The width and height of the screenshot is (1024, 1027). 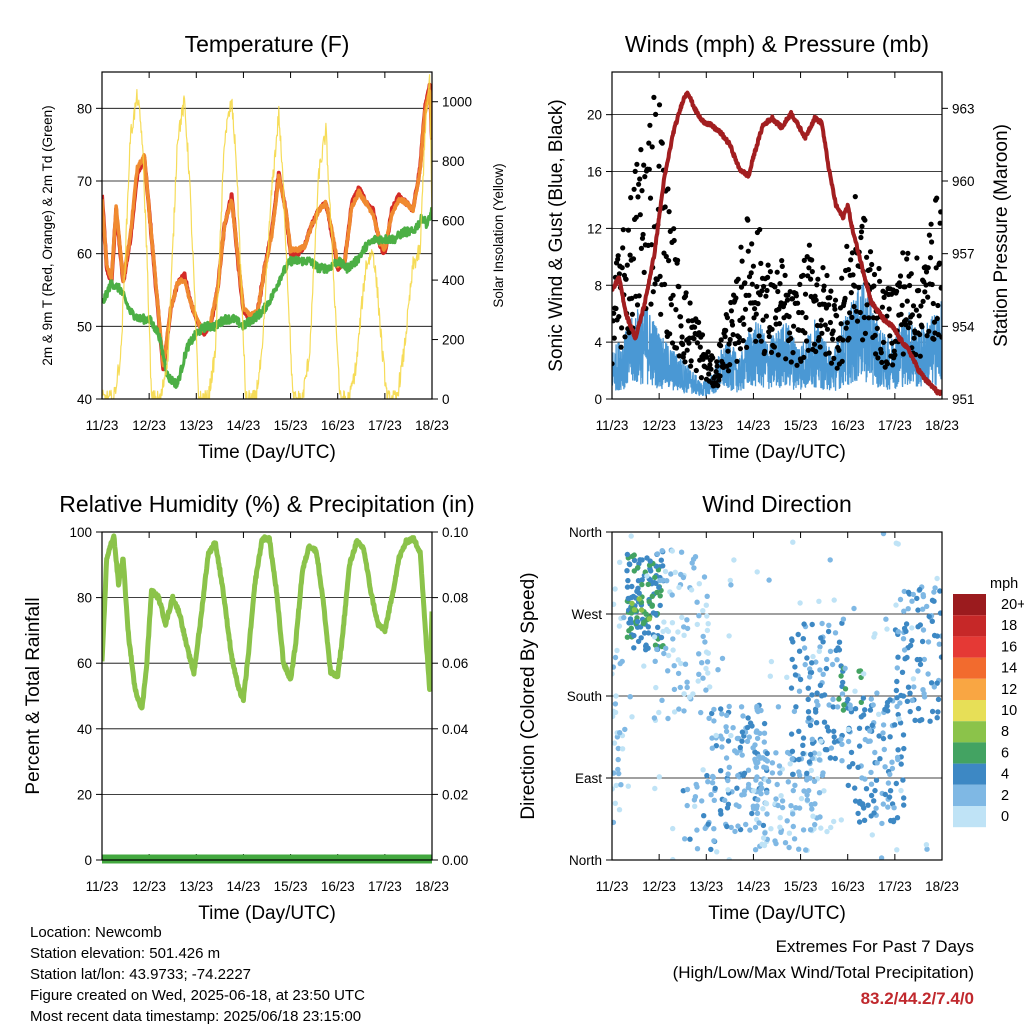 I want to click on station-latlon: Station lat/lon: 43.9733; -74.2227, so click(x=141, y=974).